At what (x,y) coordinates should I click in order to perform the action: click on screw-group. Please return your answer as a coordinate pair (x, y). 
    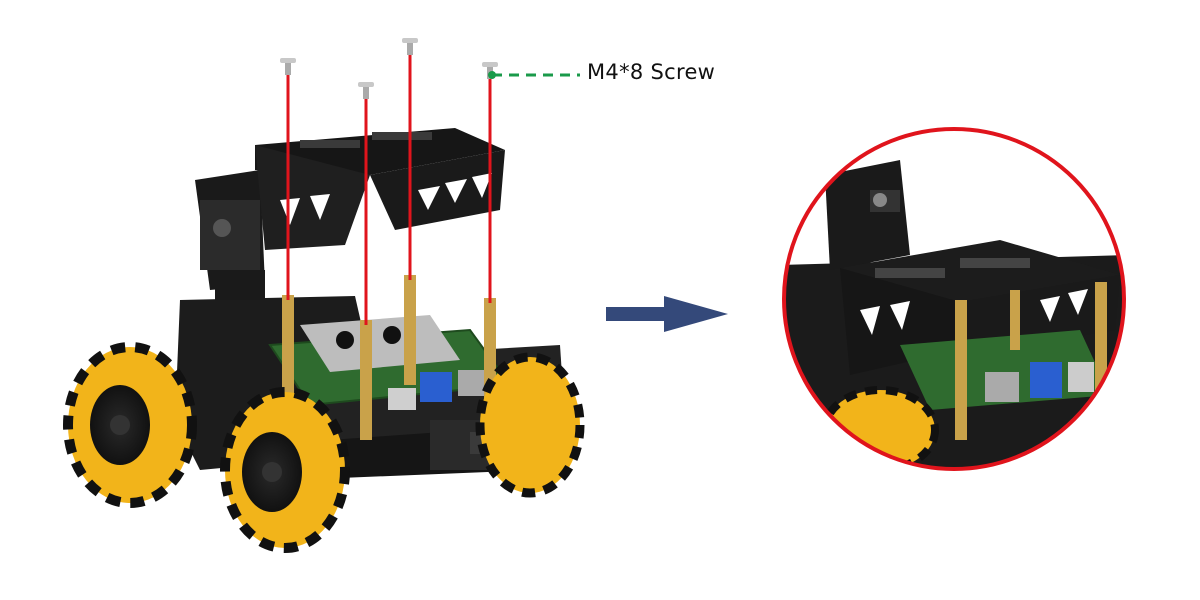
    Looking at the image, I should click on (389, 181).